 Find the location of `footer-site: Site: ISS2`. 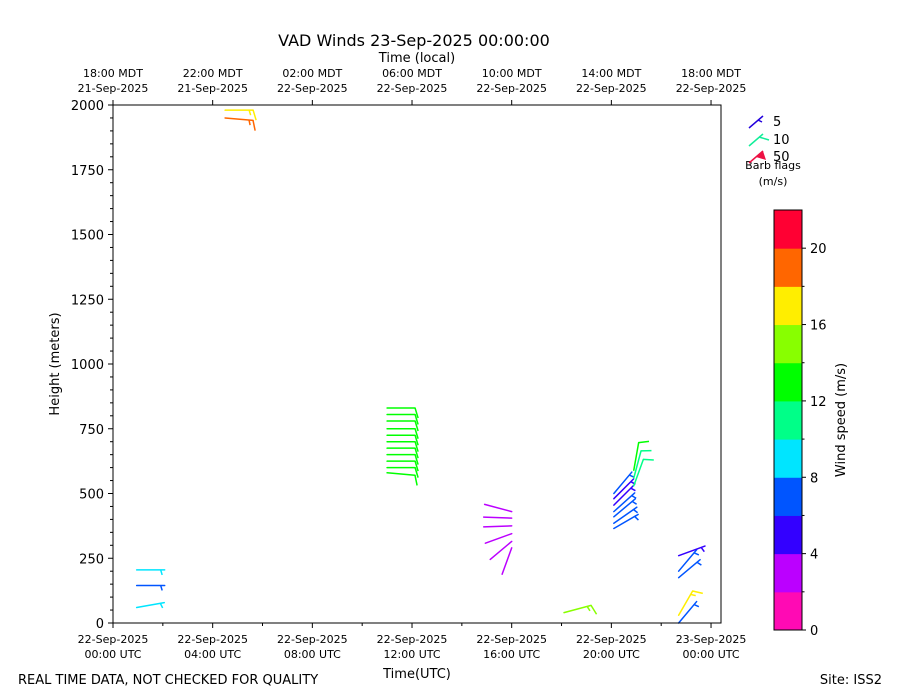

footer-site: Site: ISS2 is located at coordinates (850, 680).